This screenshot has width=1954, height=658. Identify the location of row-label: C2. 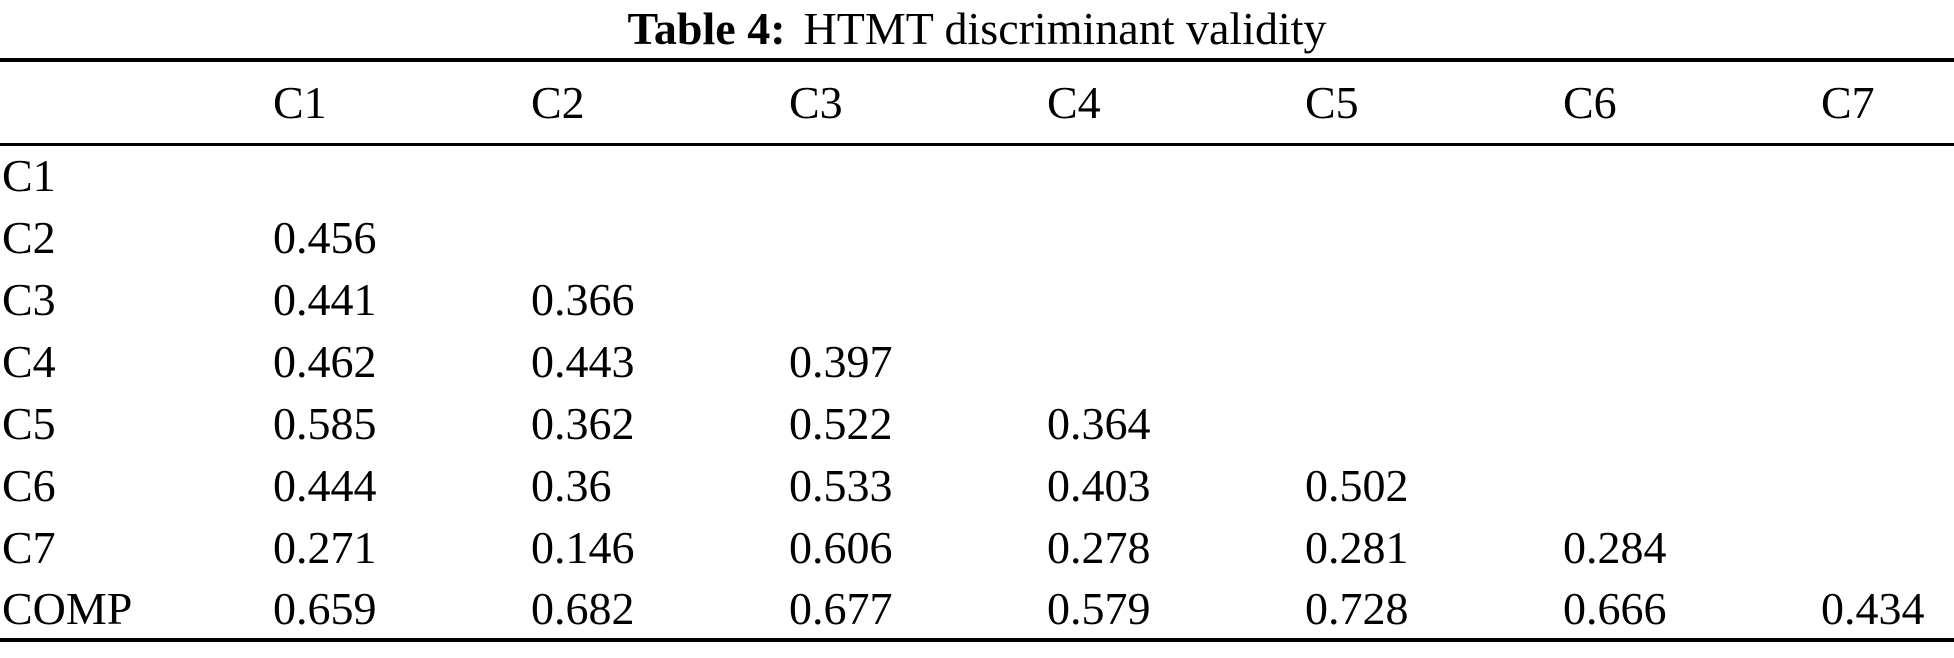
(29, 237).